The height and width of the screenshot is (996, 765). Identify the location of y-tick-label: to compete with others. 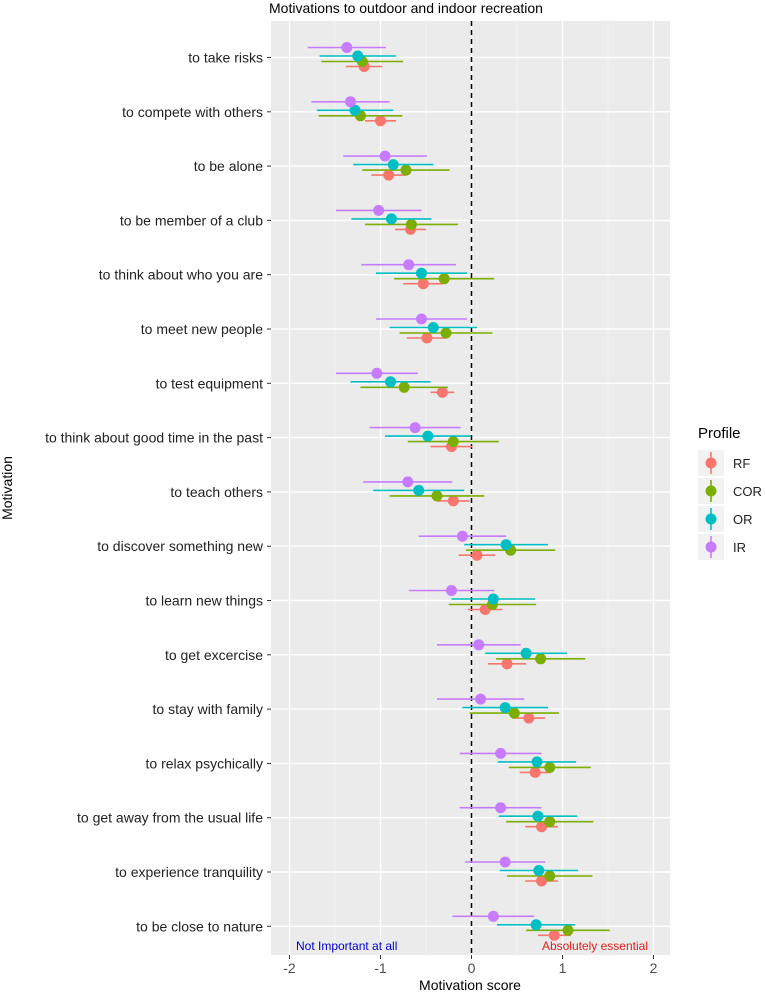
(192, 112).